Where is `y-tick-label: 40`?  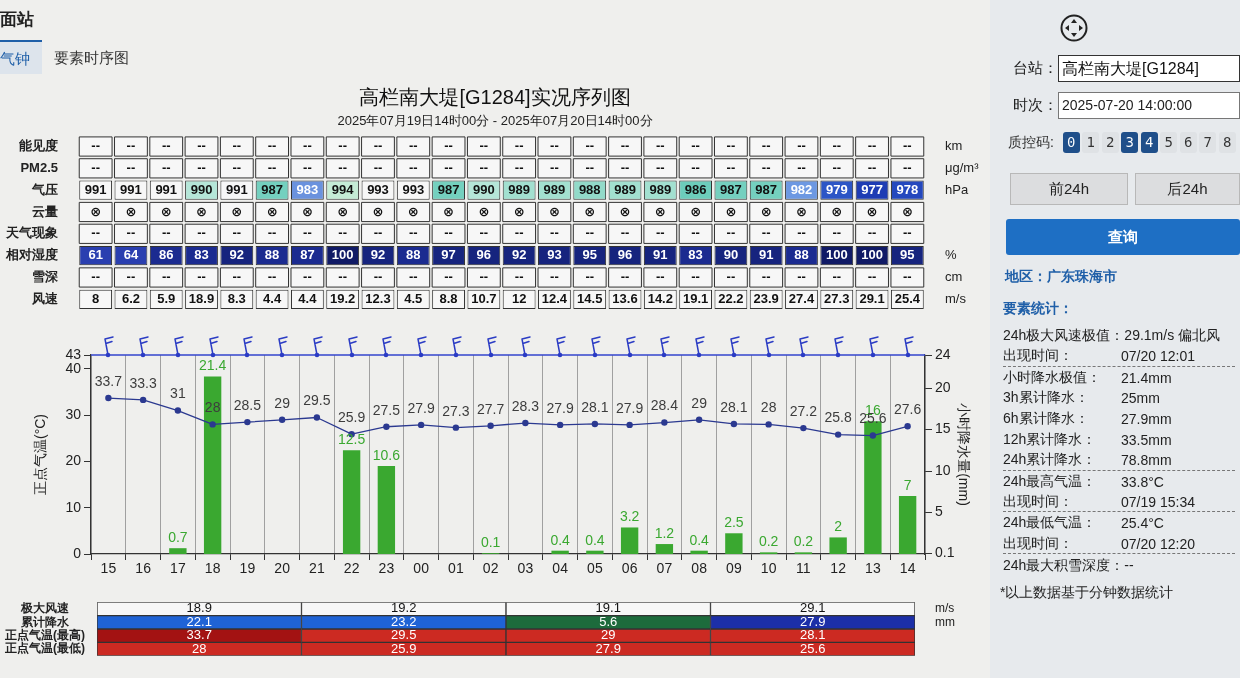
y-tick-label: 40 is located at coordinates (73, 367).